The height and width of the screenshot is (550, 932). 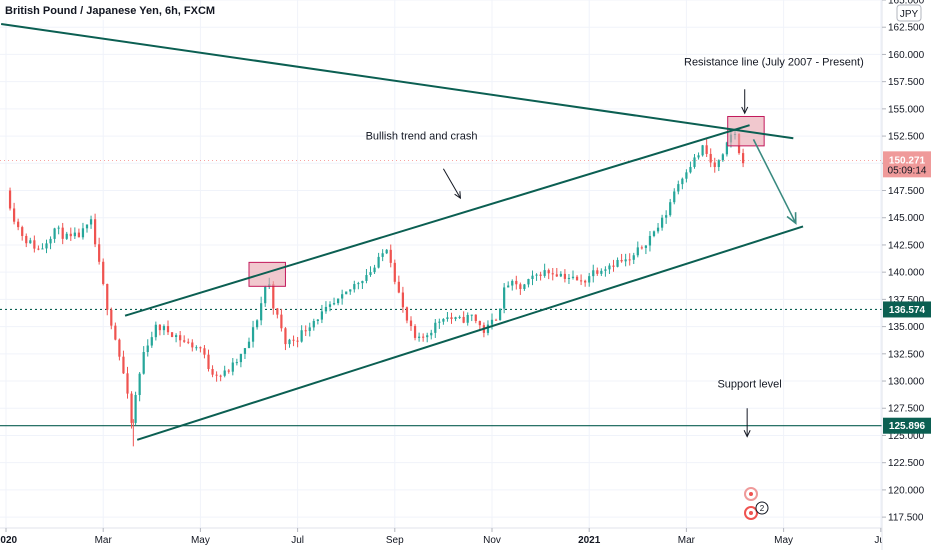 I want to click on resistance-label: Resistance line (July 2007 - Present), so click(x=774, y=62).